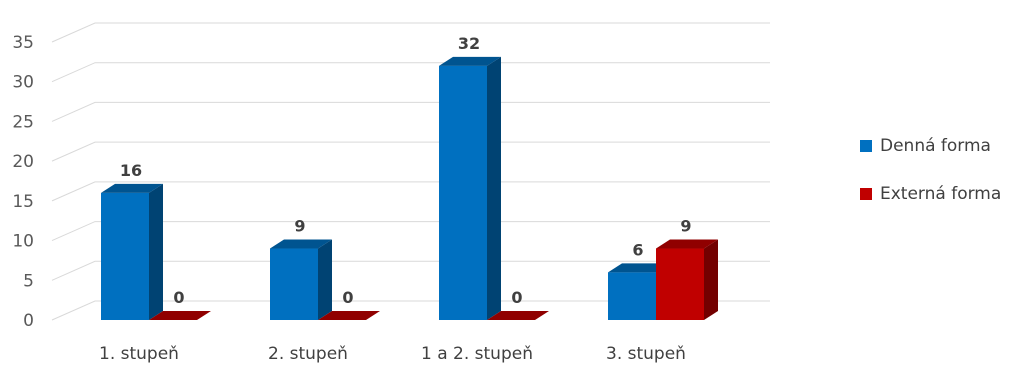  Describe the element at coordinates (23, 162) in the screenshot. I see `y-tick-label: 20` at that location.